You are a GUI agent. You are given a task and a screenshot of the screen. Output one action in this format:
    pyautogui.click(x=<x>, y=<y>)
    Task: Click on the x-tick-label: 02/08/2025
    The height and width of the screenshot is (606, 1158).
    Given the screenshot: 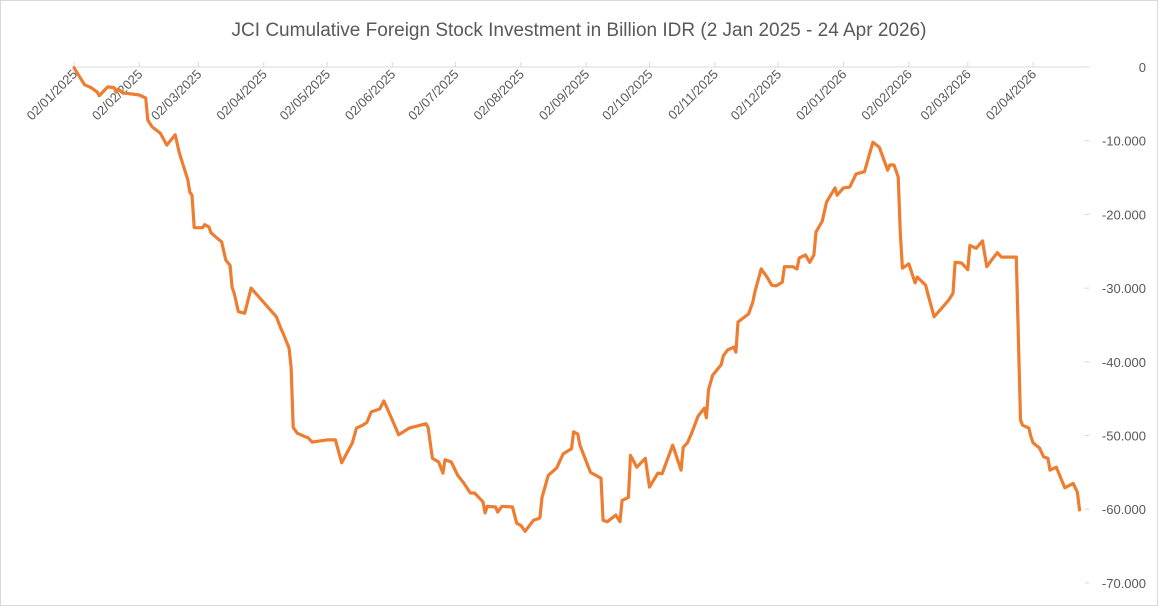 What is the action you would take?
    pyautogui.click(x=498, y=95)
    